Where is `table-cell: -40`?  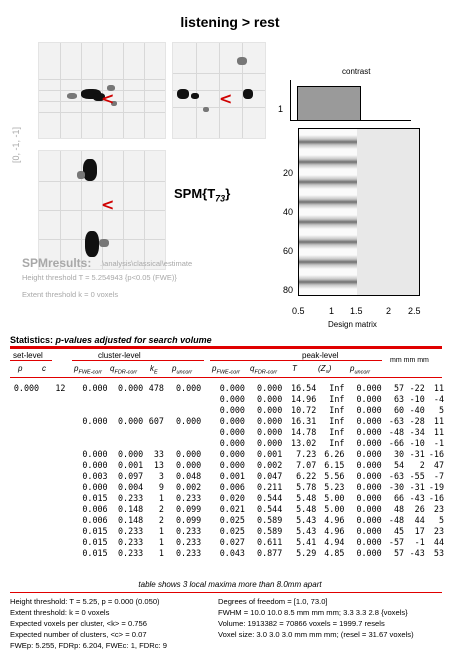 table-cell: -40 is located at coordinates (417, 410).